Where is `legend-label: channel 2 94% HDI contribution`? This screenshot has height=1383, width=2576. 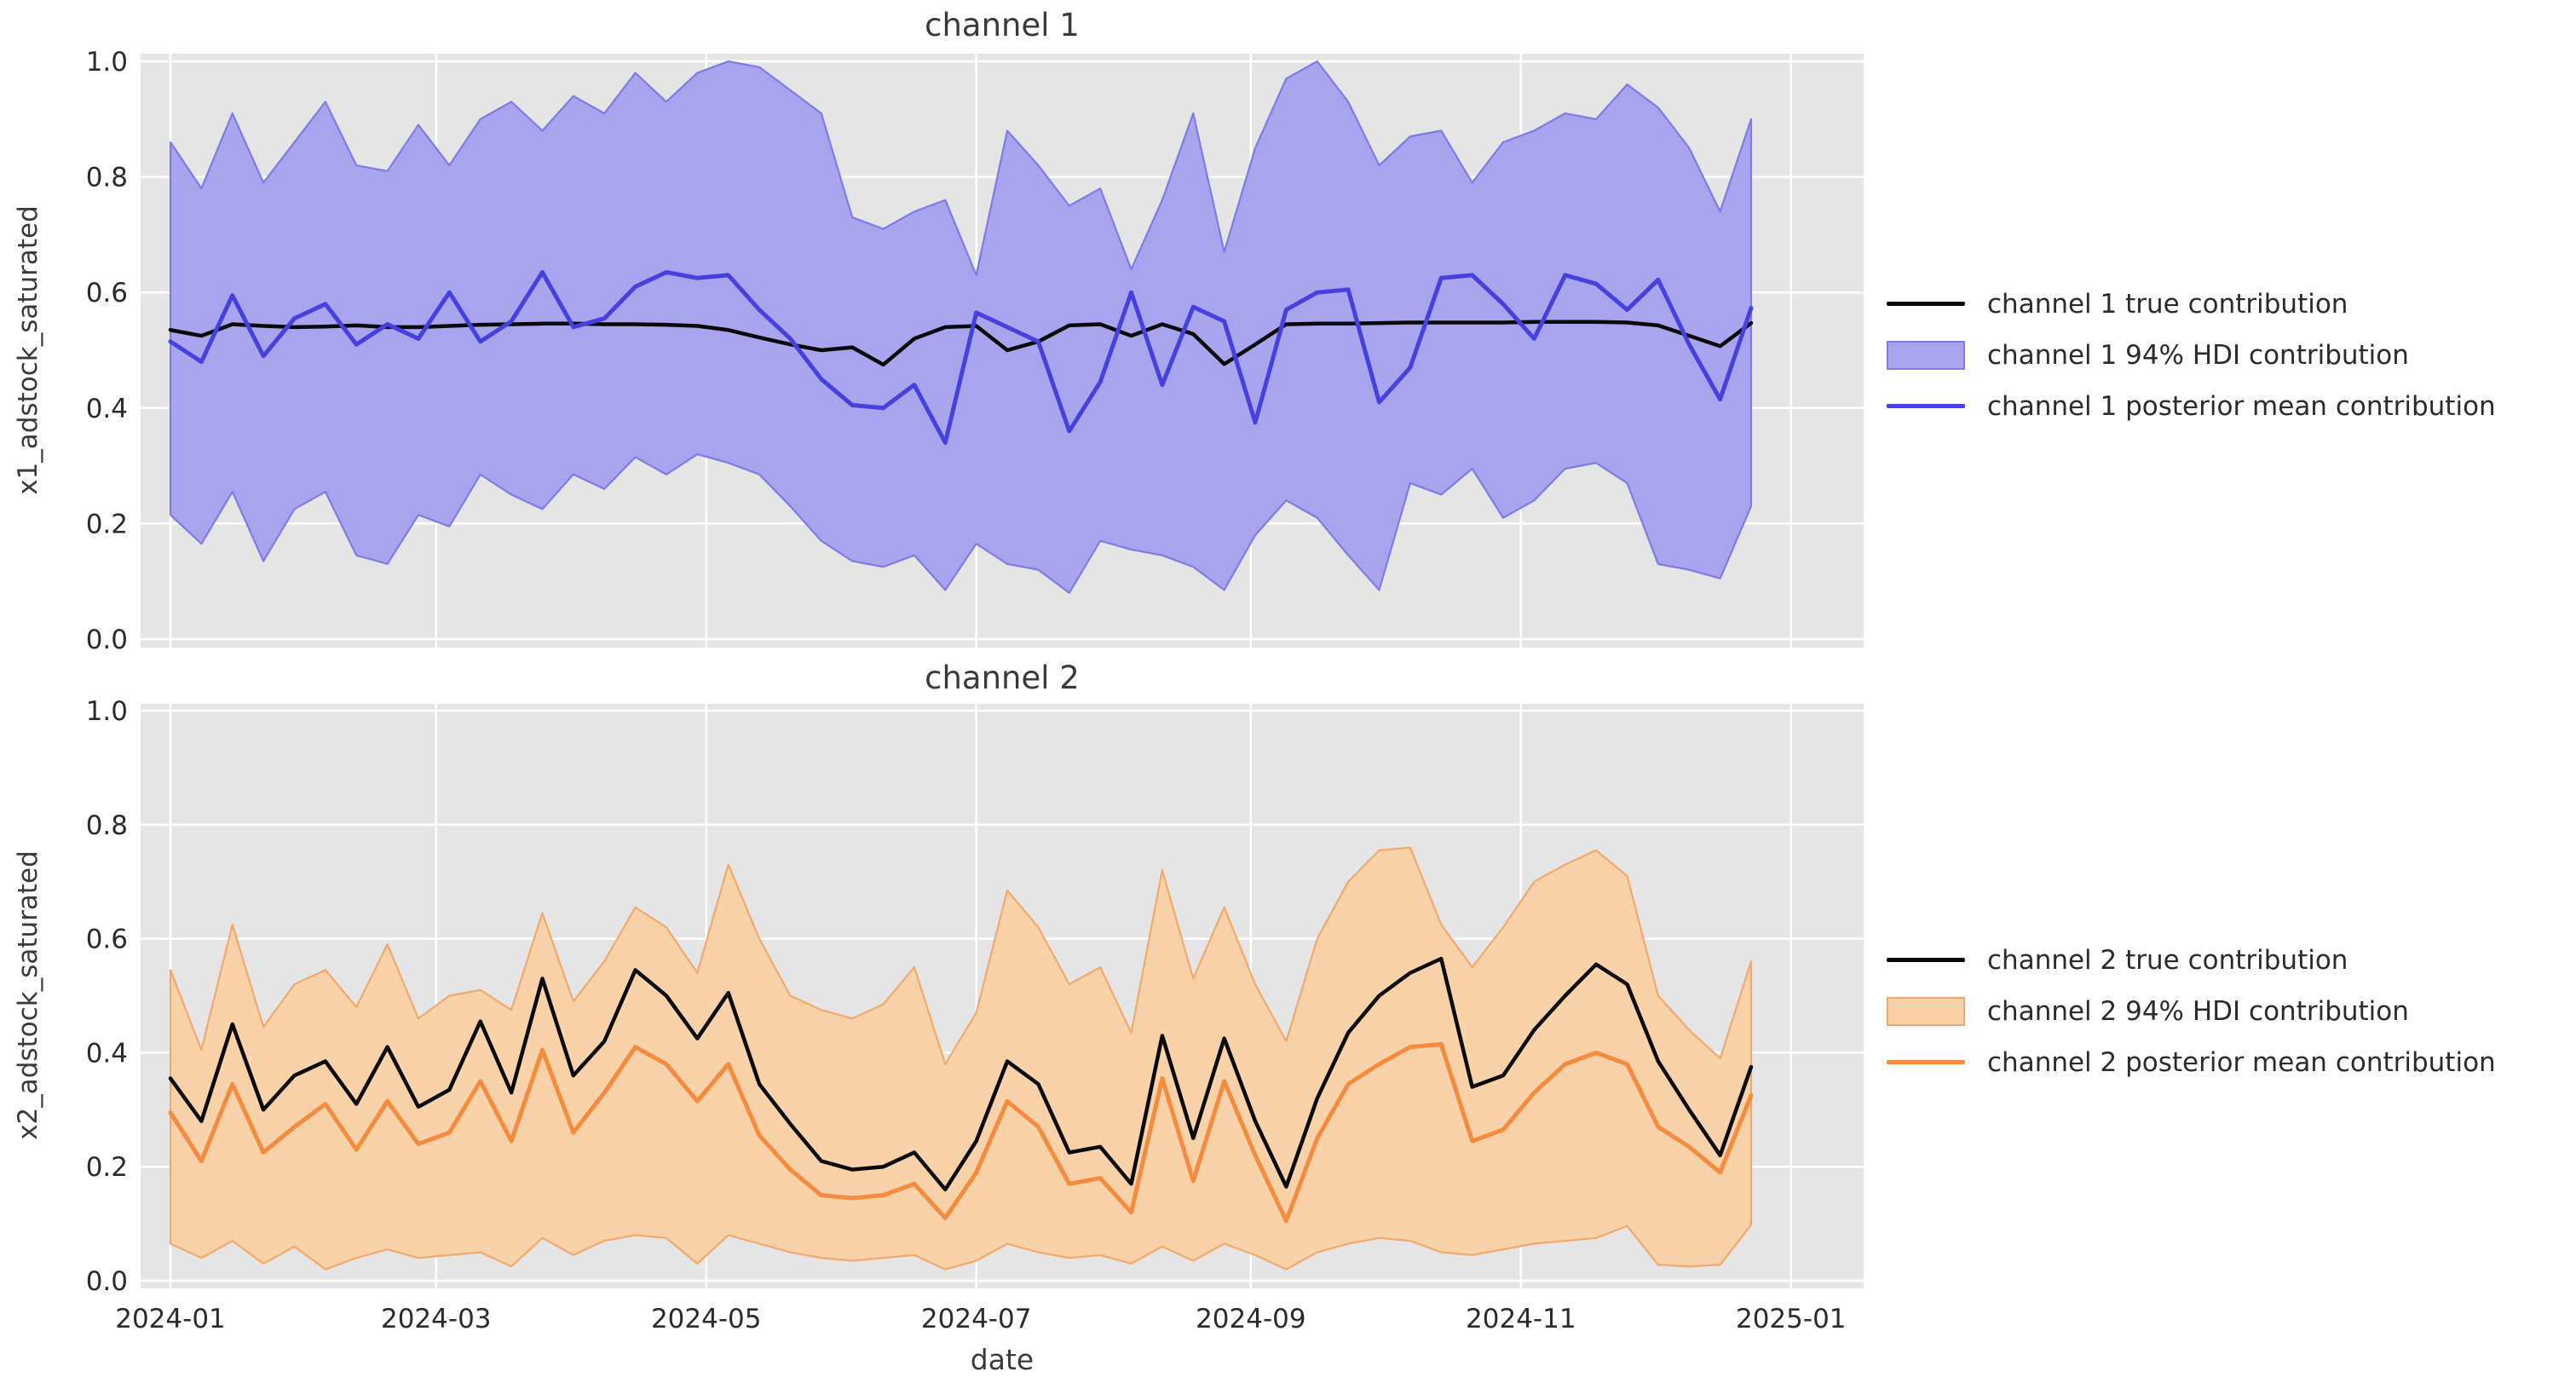
legend-label: channel 2 94% HDI contribution is located at coordinates (2198, 1011).